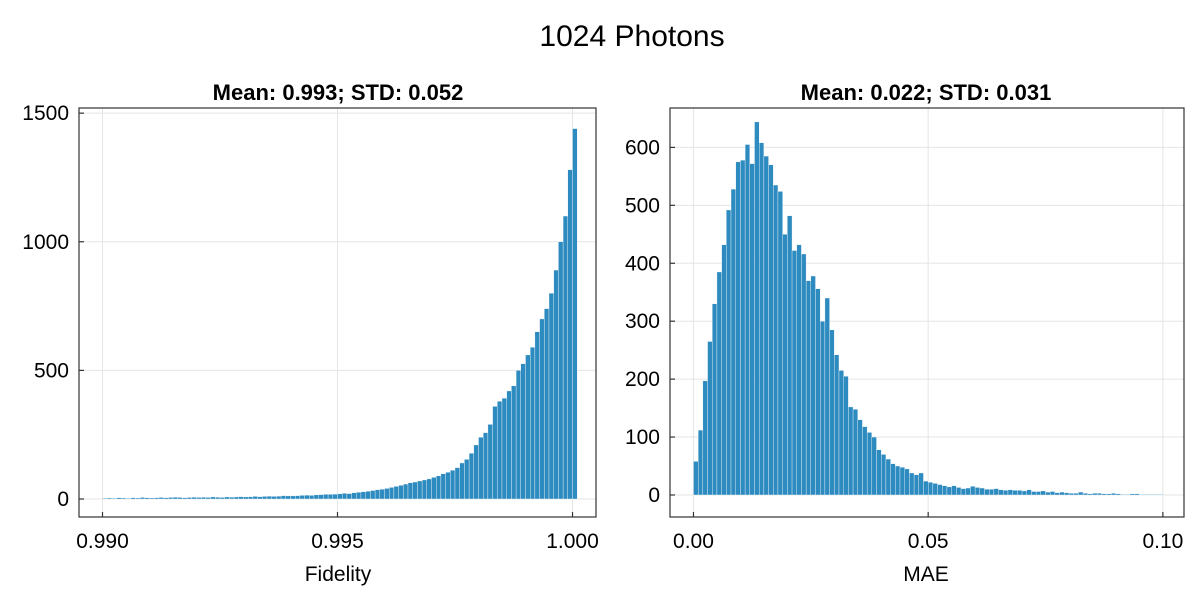 This screenshot has width=1200, height=600. Describe the element at coordinates (337, 541) in the screenshot. I see `fidelity-xtick-label-1: 0.995` at that location.